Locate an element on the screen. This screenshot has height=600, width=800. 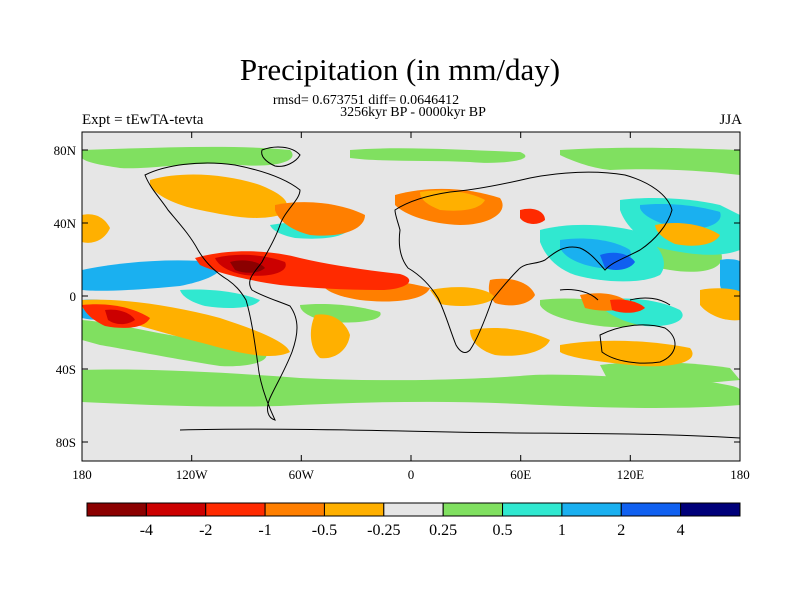
lon-label-180w: 180 is located at coordinates (82, 474).